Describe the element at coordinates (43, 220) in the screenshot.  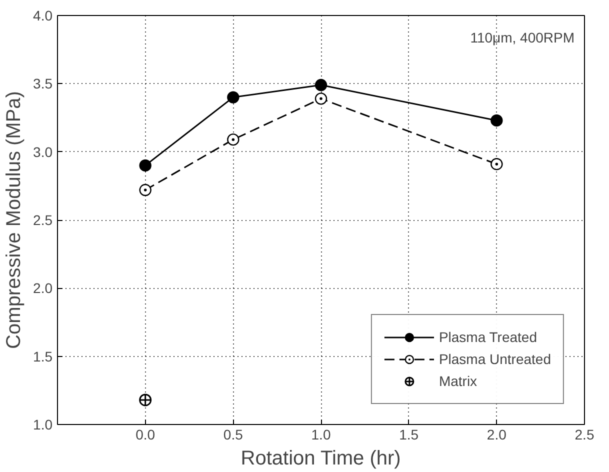
I see `y-tick-label: 2.5` at that location.